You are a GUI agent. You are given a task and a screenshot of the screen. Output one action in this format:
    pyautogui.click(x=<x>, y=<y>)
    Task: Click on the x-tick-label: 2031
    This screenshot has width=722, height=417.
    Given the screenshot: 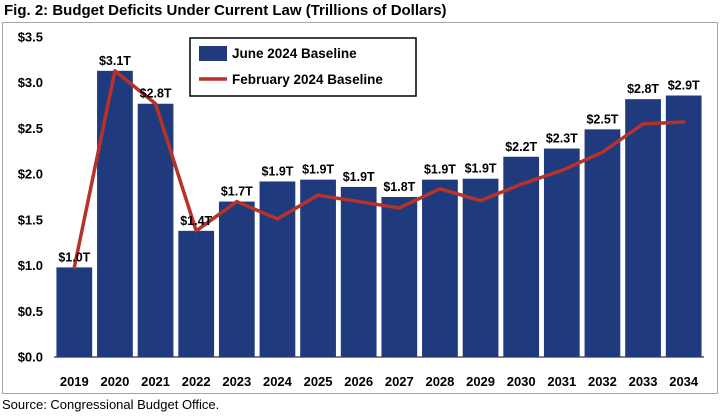 What is the action you would take?
    pyautogui.click(x=561, y=381)
    